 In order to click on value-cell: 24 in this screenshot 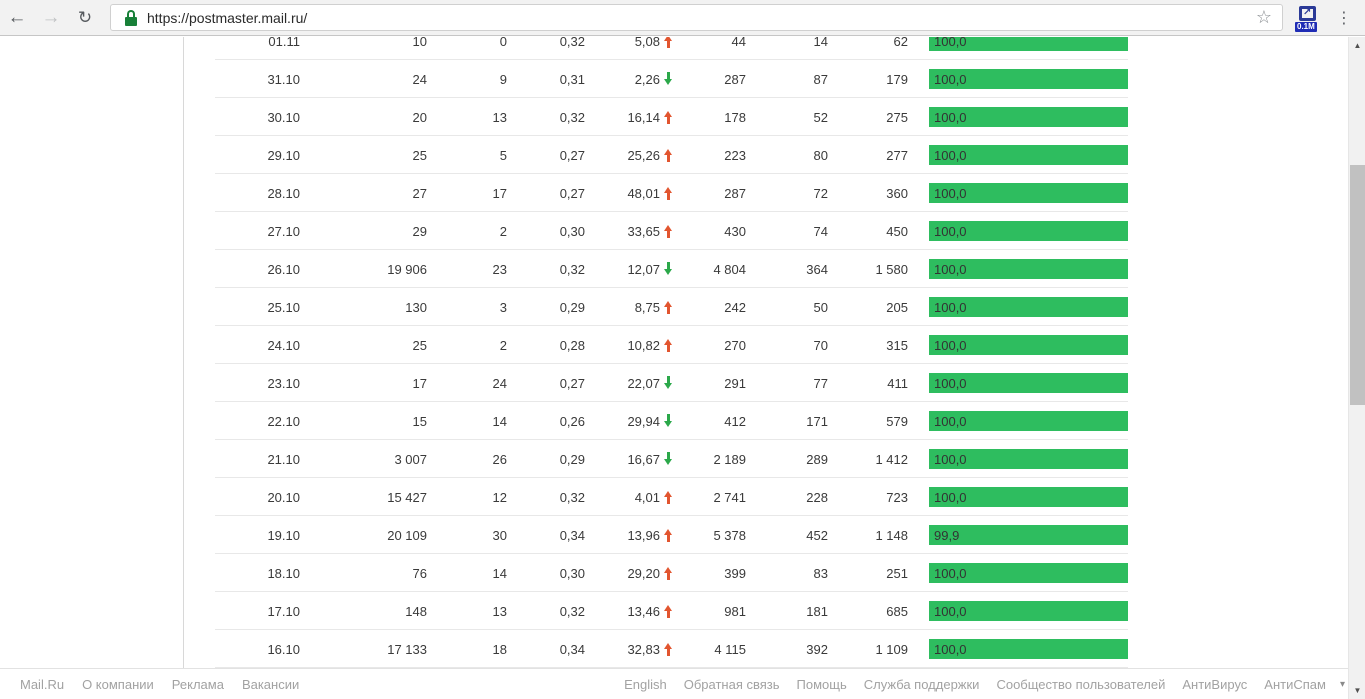, I will do `click(499, 383)`.